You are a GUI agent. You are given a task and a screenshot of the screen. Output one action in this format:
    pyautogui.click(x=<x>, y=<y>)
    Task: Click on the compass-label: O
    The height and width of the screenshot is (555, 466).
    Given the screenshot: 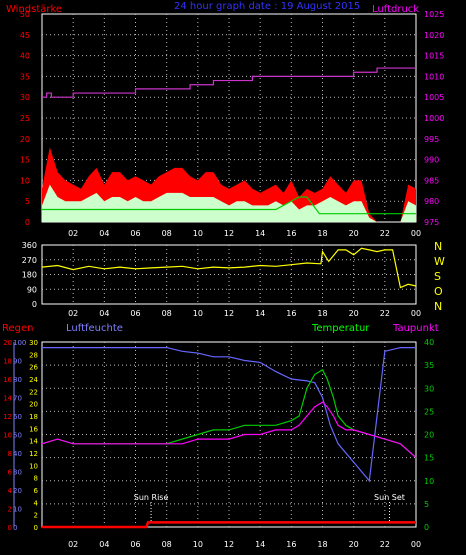 What is the action you would take?
    pyautogui.click(x=438, y=291)
    